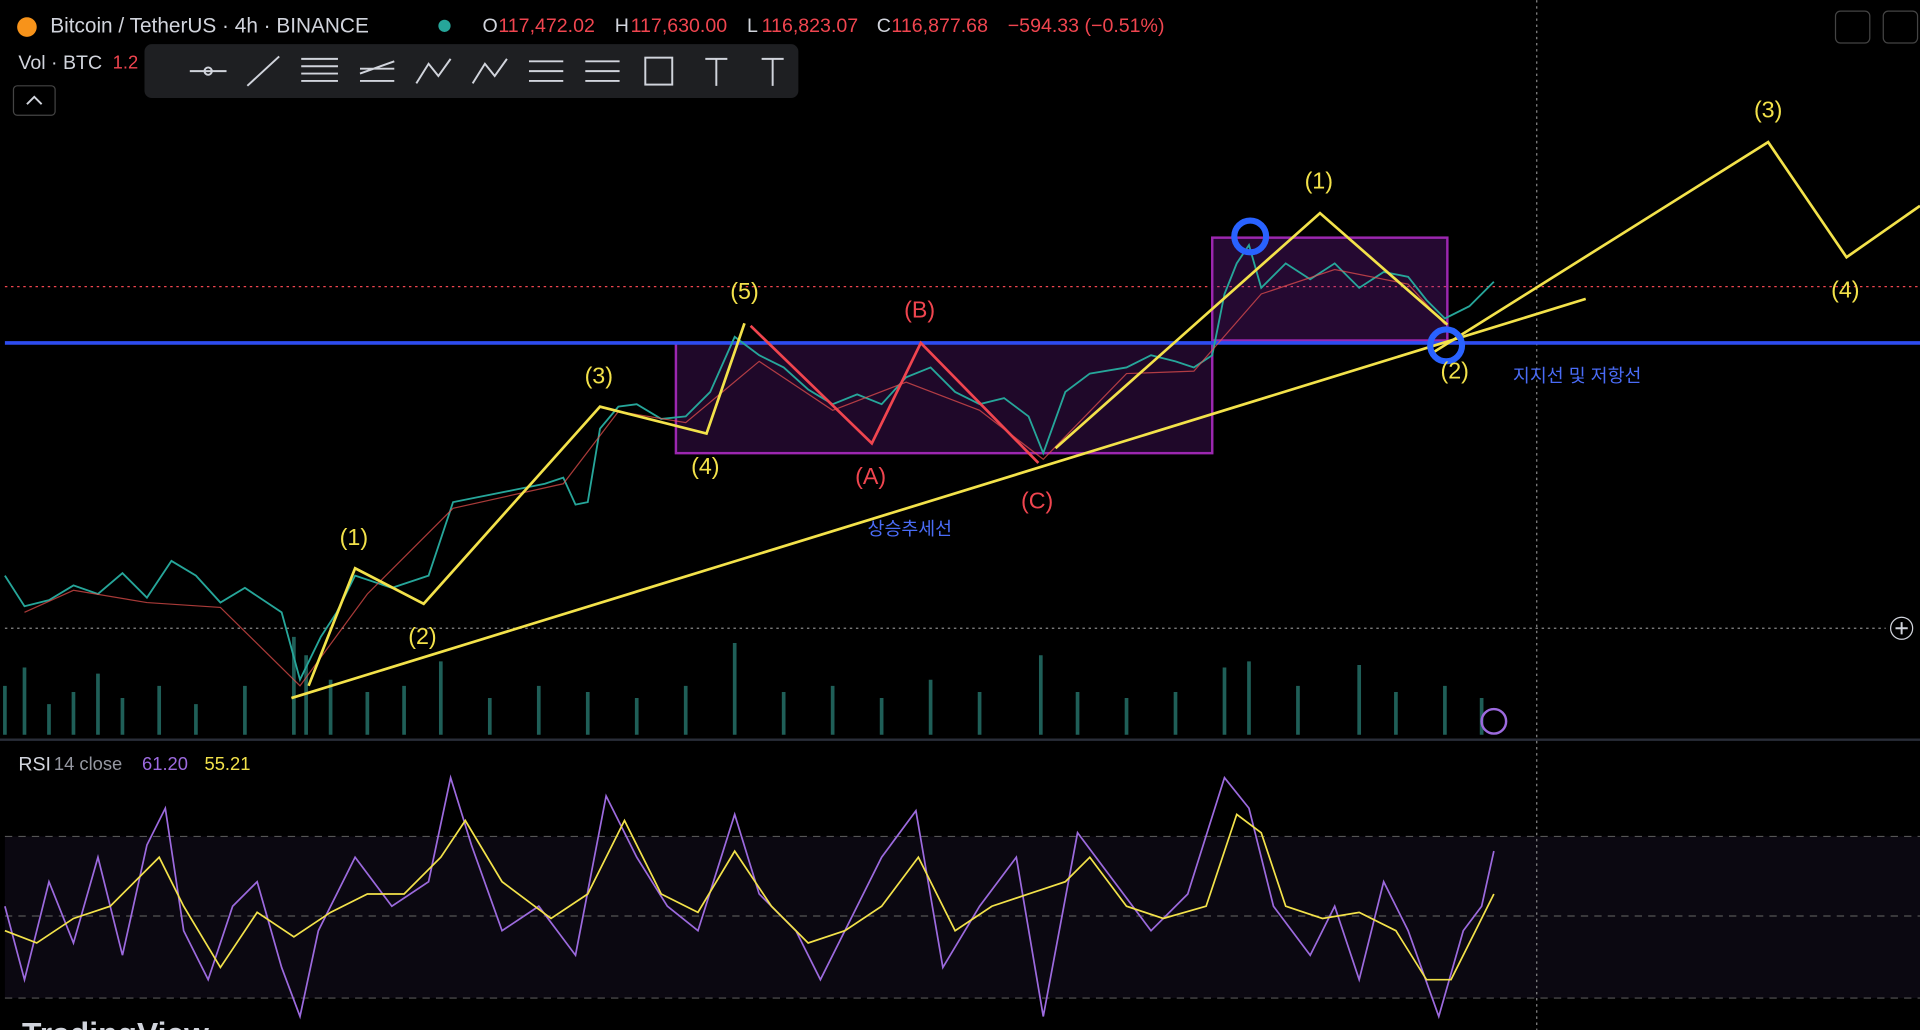 The height and width of the screenshot is (1030, 1920). Describe the element at coordinates (1577, 375) in the screenshot. I see `support-label: 지지선 및 저항선` at that location.